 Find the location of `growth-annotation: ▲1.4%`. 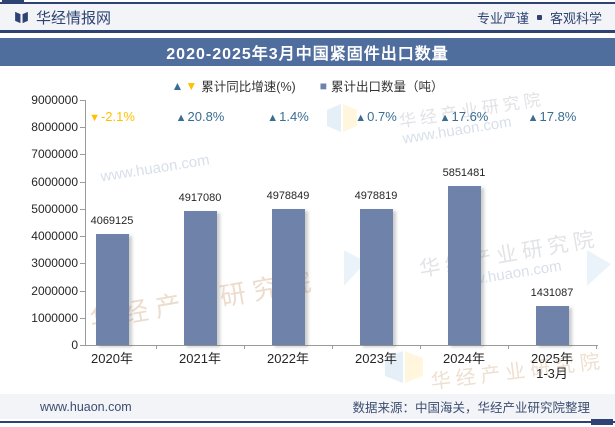

growth-annotation: ▲1.4% is located at coordinates (288, 116).